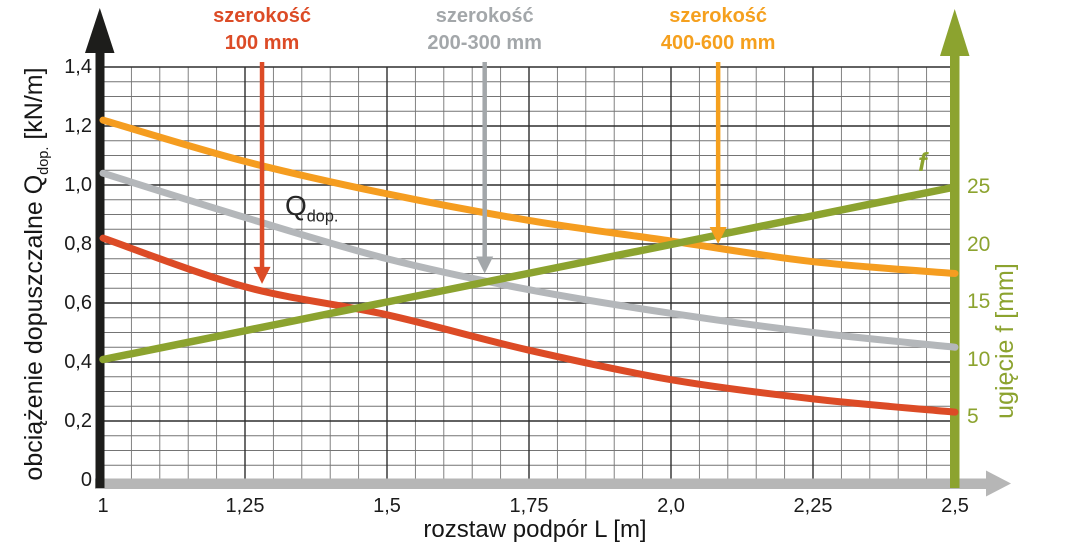 The width and height of the screenshot is (1073, 559). Describe the element at coordinates (44, 160) in the screenshot. I see `y-left-title-subscript: dop.` at that location.